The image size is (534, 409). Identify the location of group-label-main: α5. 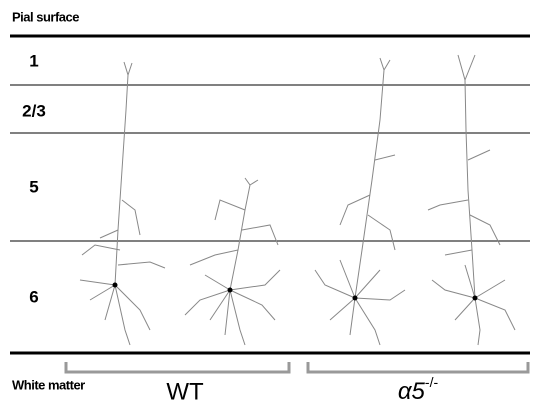
(412, 391).